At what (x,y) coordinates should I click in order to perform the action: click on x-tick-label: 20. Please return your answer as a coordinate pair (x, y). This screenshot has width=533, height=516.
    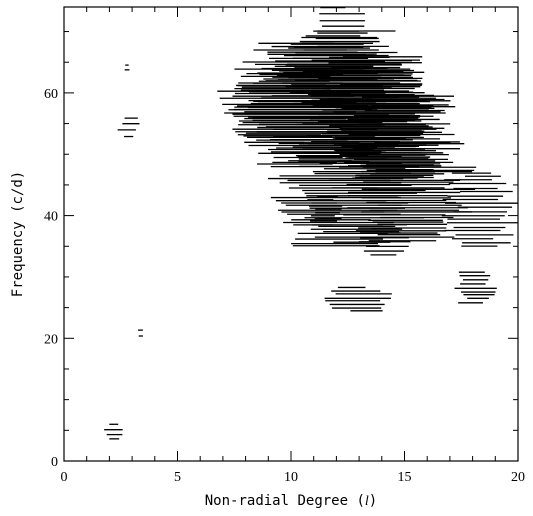
    Looking at the image, I should click on (518, 477).